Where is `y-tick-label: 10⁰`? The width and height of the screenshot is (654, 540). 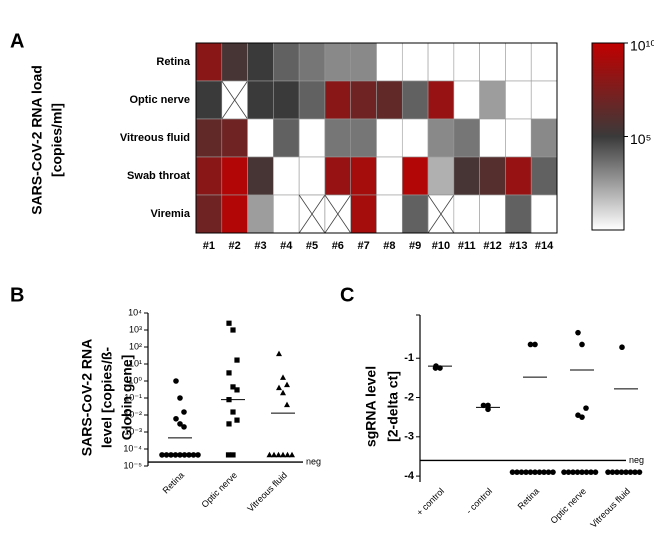
y-tick-label: 10⁰ is located at coordinates (135, 380).